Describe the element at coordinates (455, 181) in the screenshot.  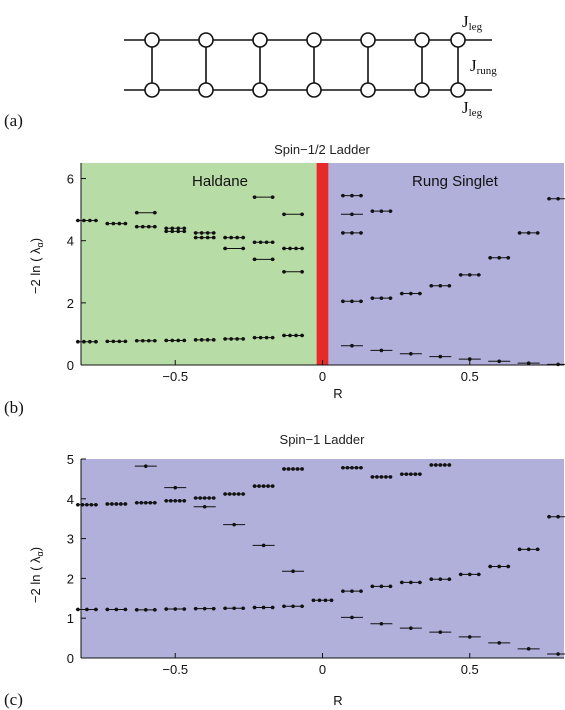
I see `region-label-rung-singlet: Rung Singlet` at that location.